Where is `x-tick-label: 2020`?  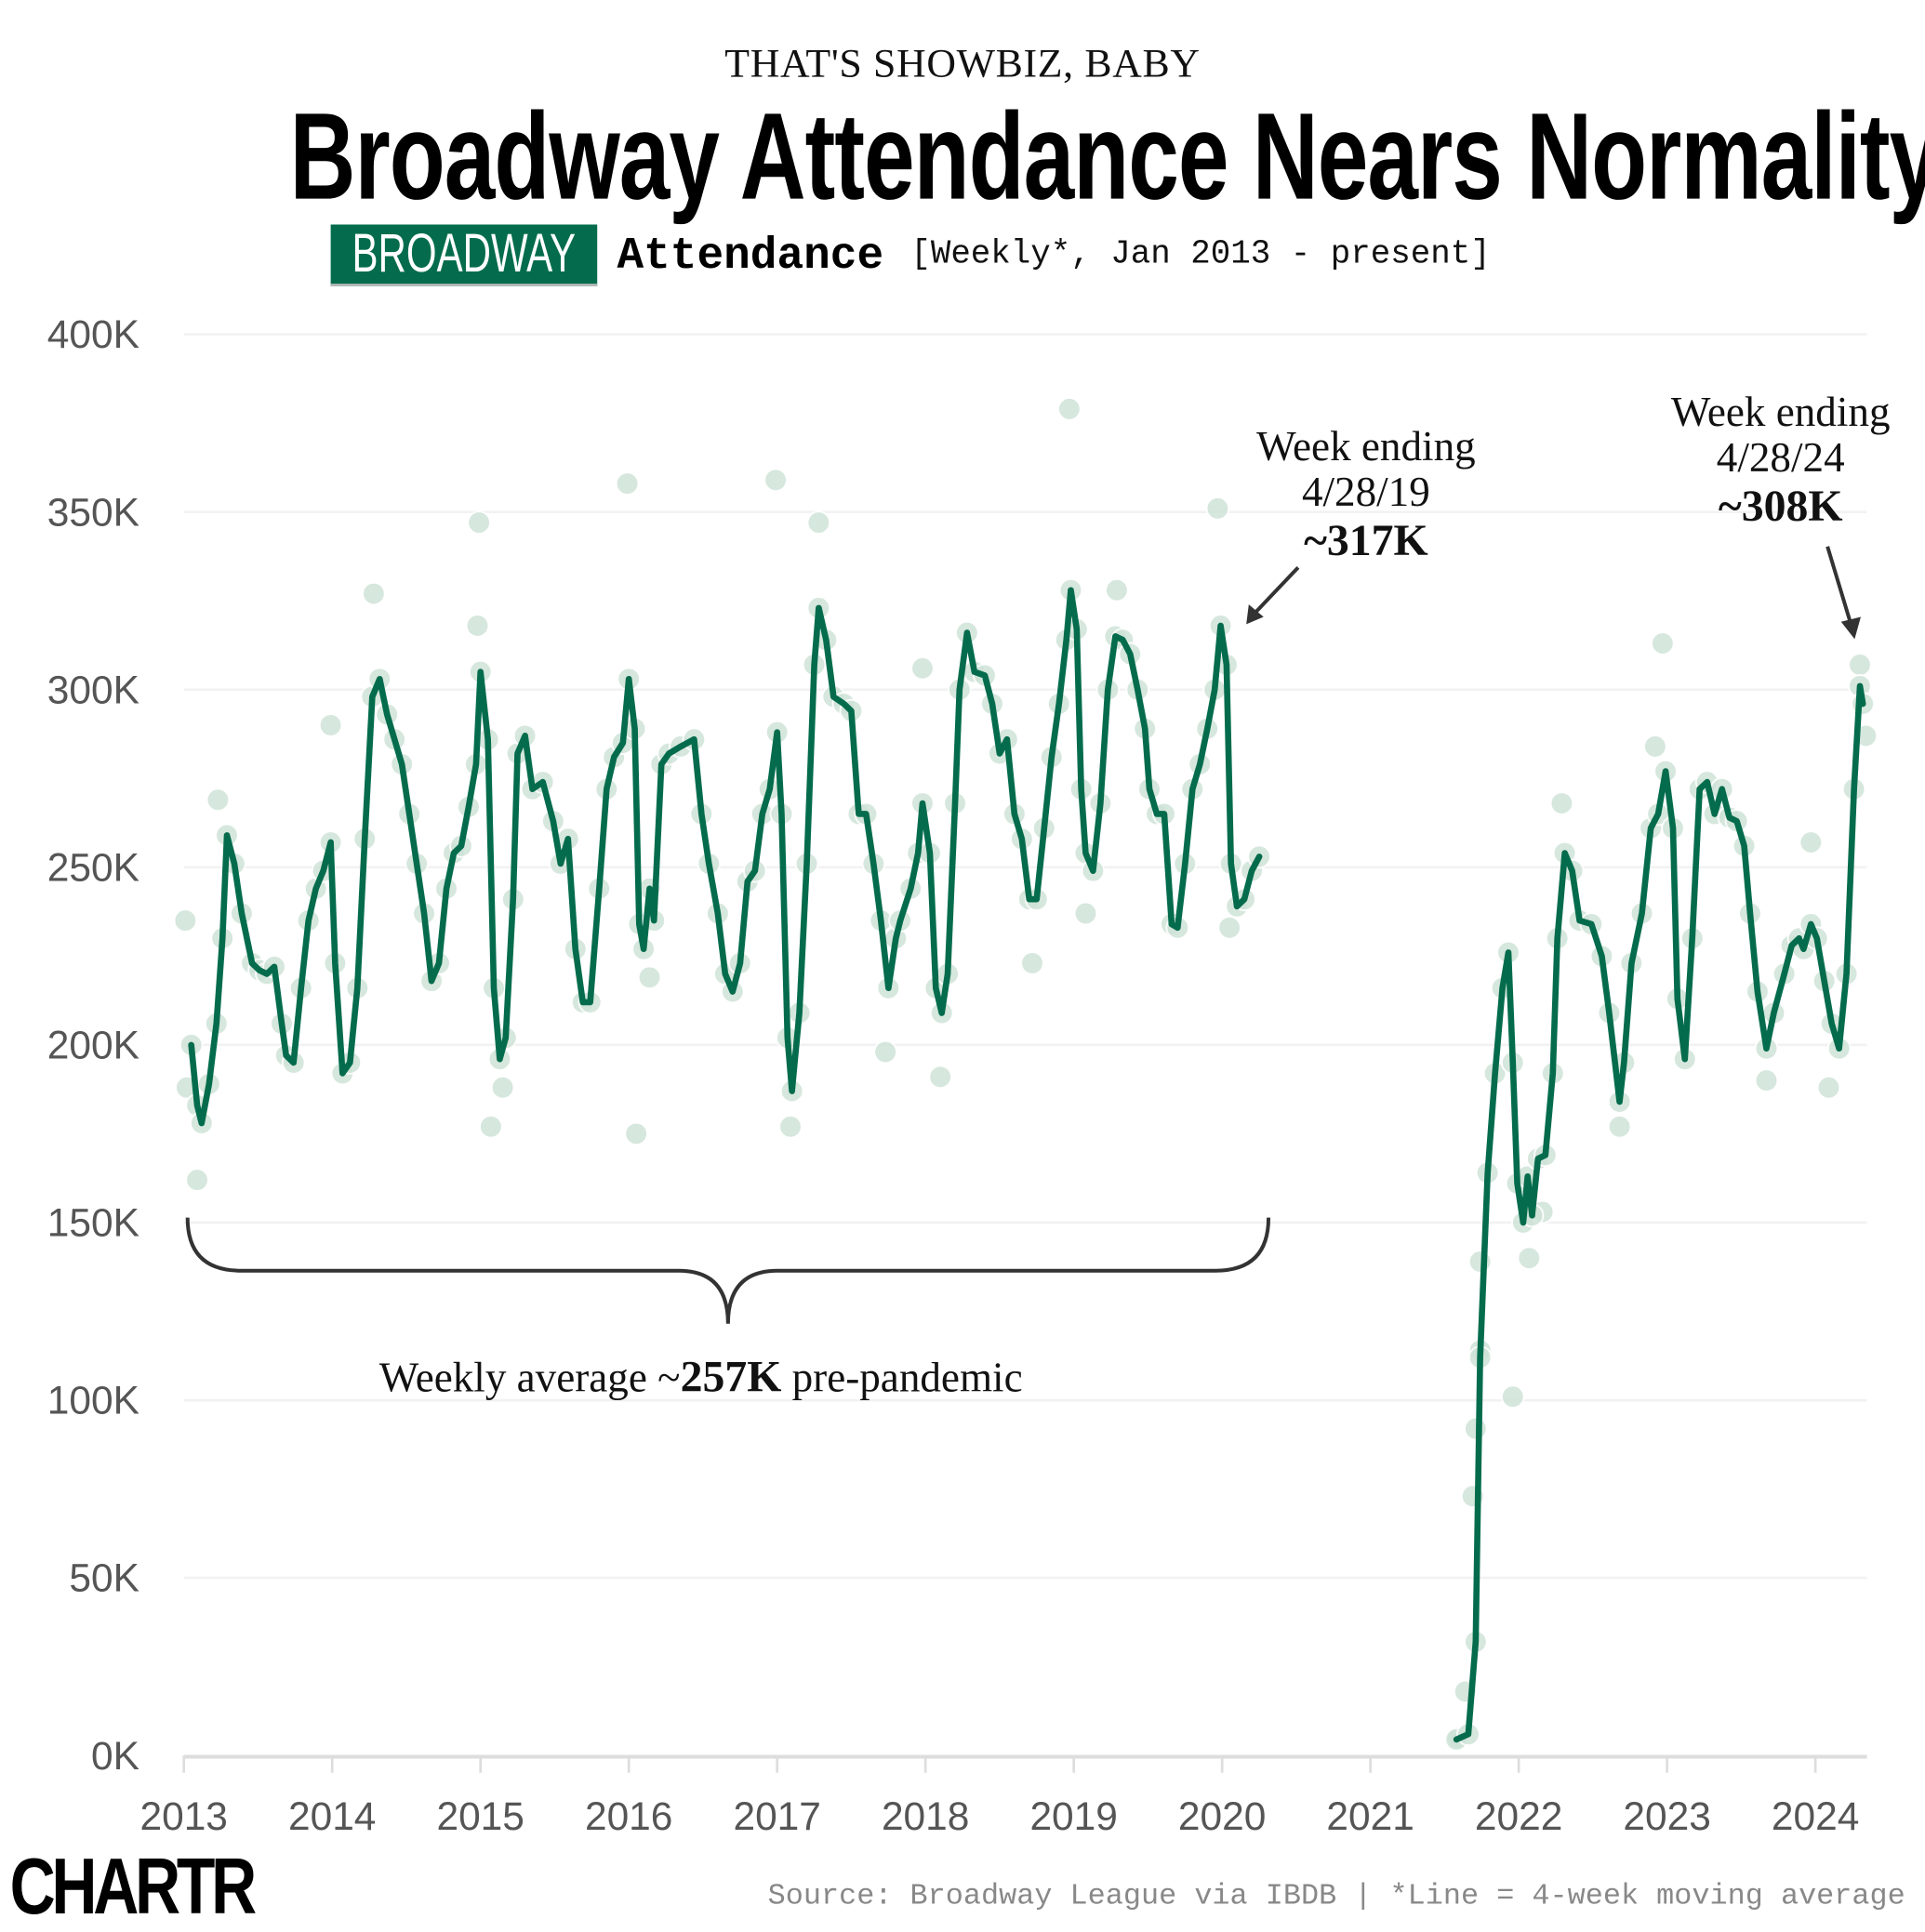
x-tick-label: 2020 is located at coordinates (1222, 1816).